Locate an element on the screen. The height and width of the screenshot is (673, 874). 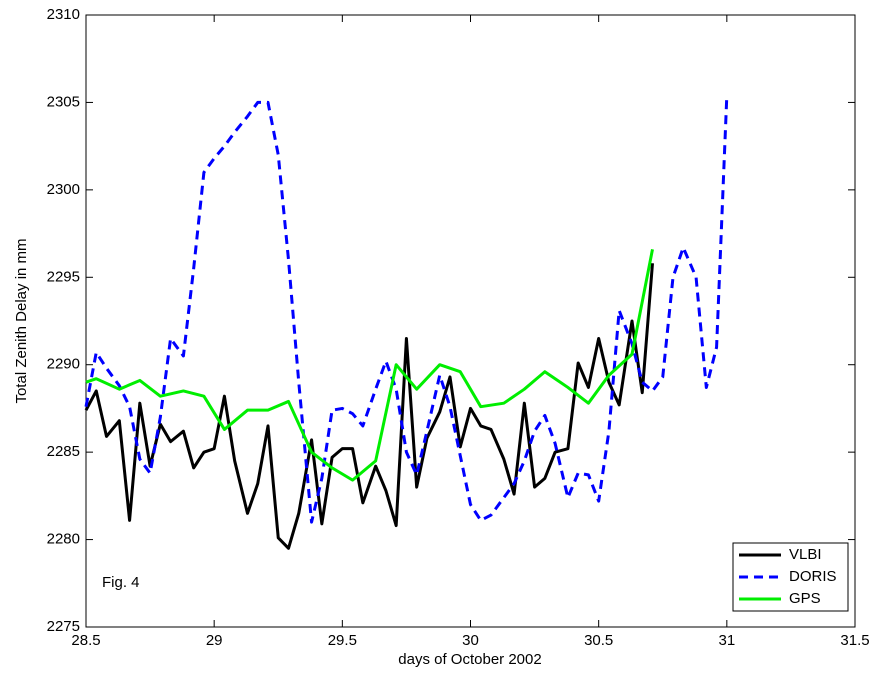
x-tick-label: 29.5 is located at coordinates (342, 640).